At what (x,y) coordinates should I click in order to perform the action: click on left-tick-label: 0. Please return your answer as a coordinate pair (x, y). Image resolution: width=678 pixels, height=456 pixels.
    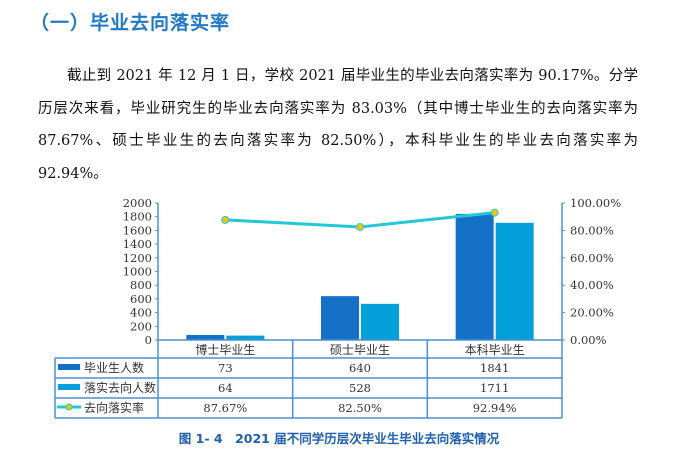
    Looking at the image, I should click on (148, 340).